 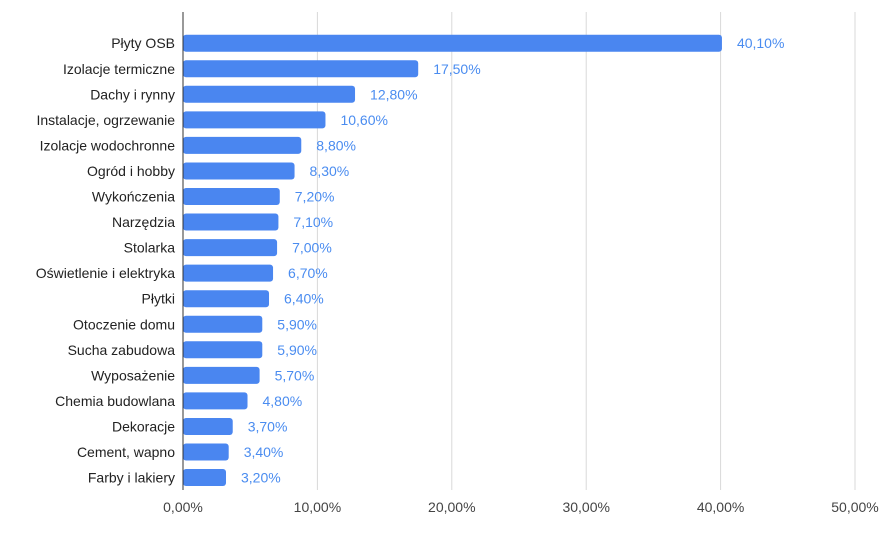 What do you see at coordinates (108, 145) in the screenshot?
I see `category-label: Izolacje wodochronne` at bounding box center [108, 145].